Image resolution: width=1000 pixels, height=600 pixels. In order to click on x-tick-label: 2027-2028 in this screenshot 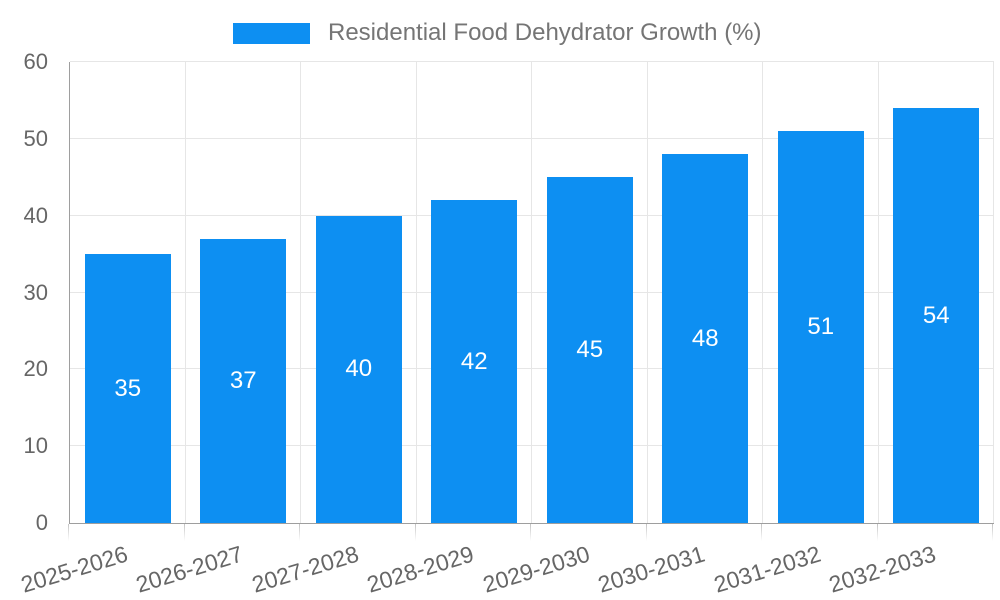, I will do `click(305, 569)`.